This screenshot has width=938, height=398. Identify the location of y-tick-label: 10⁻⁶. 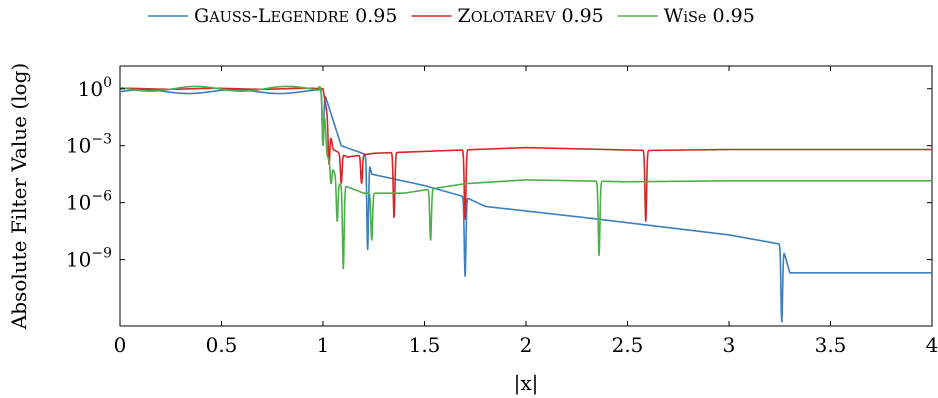
(89, 202).